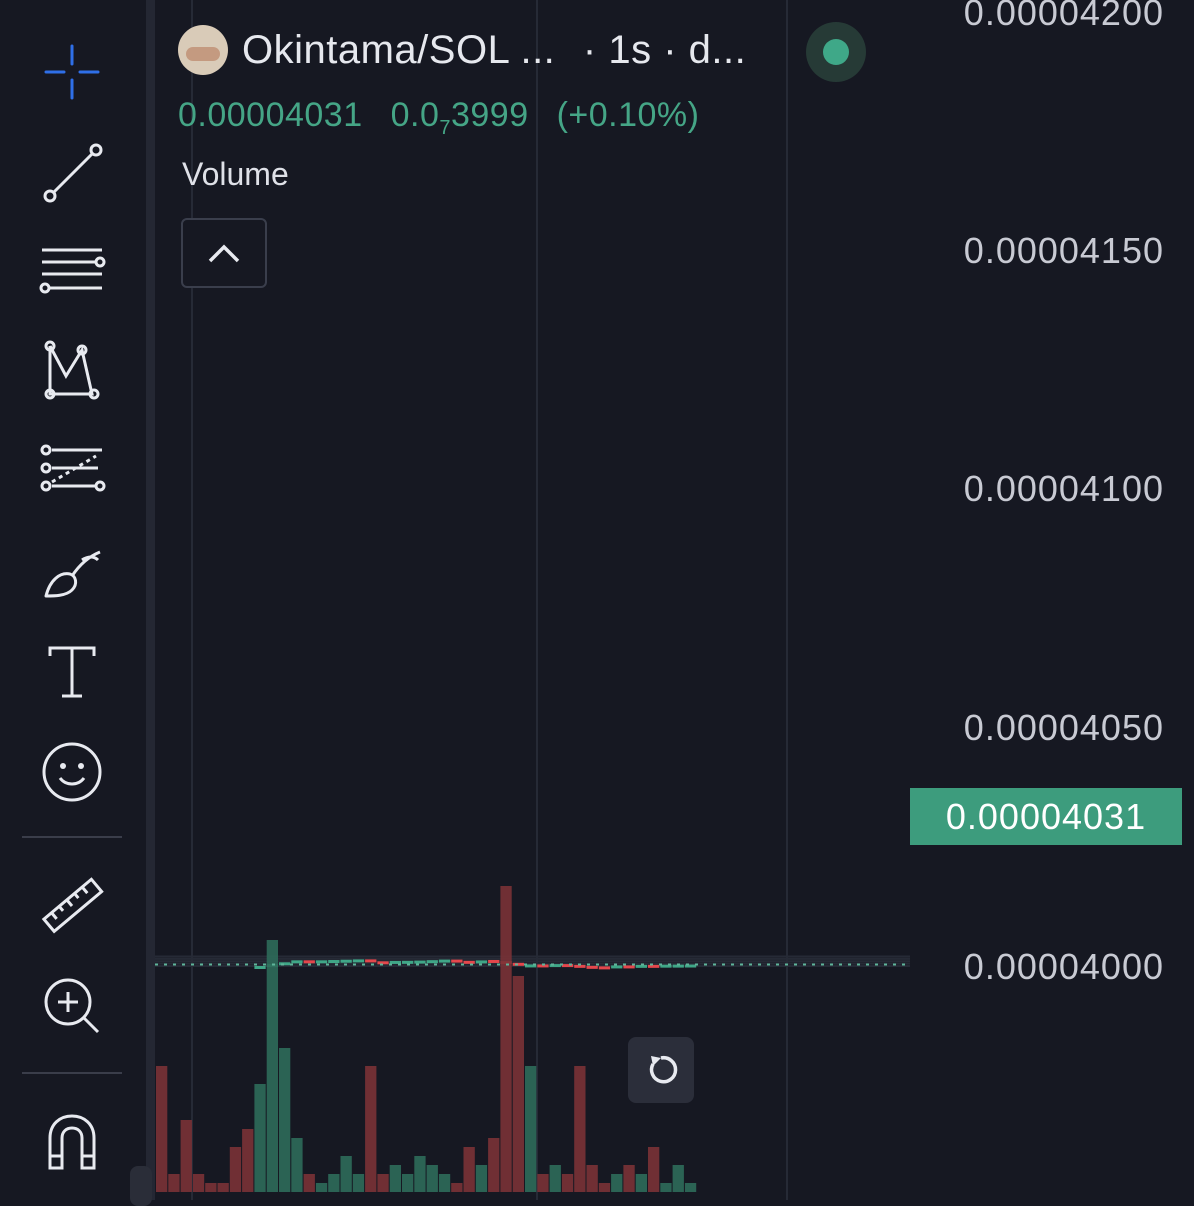  I want to click on text-tool, so click(72, 672).